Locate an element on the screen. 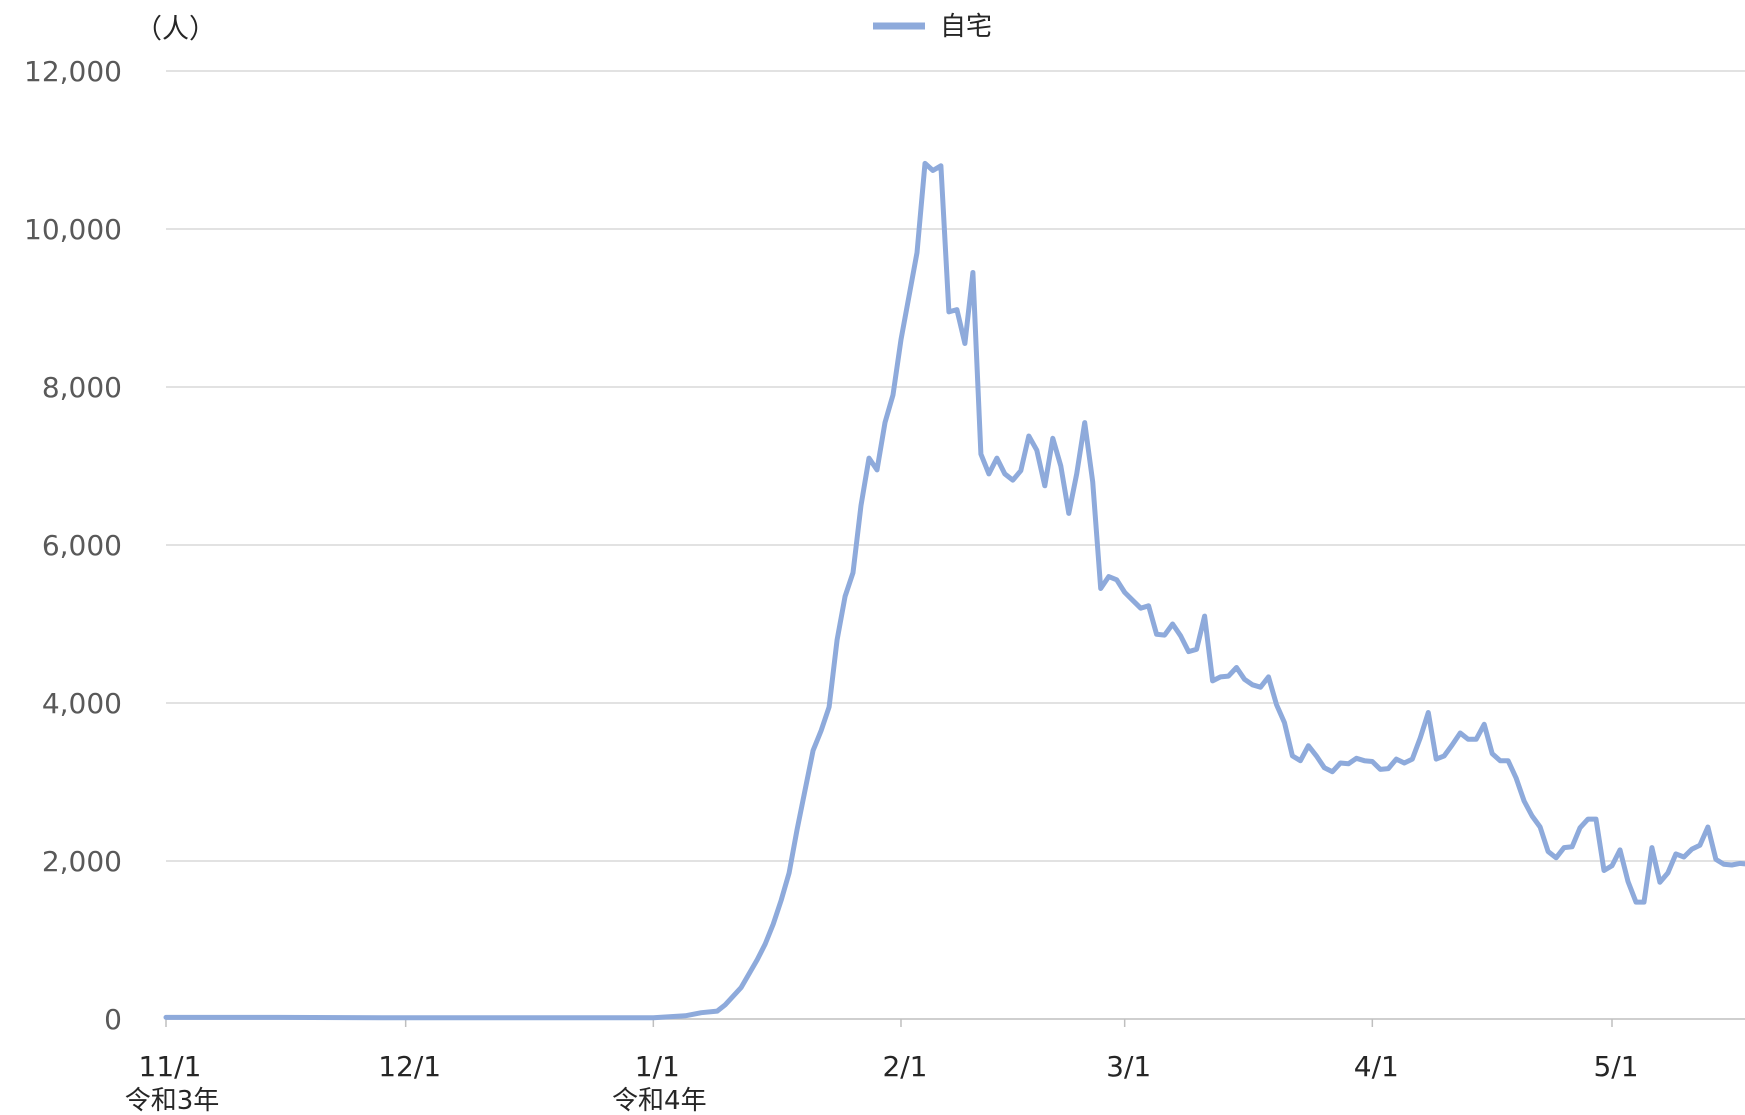 This screenshot has height=1115, width=1745. x-tick-era-label: 令和4年 is located at coordinates (659, 1100).